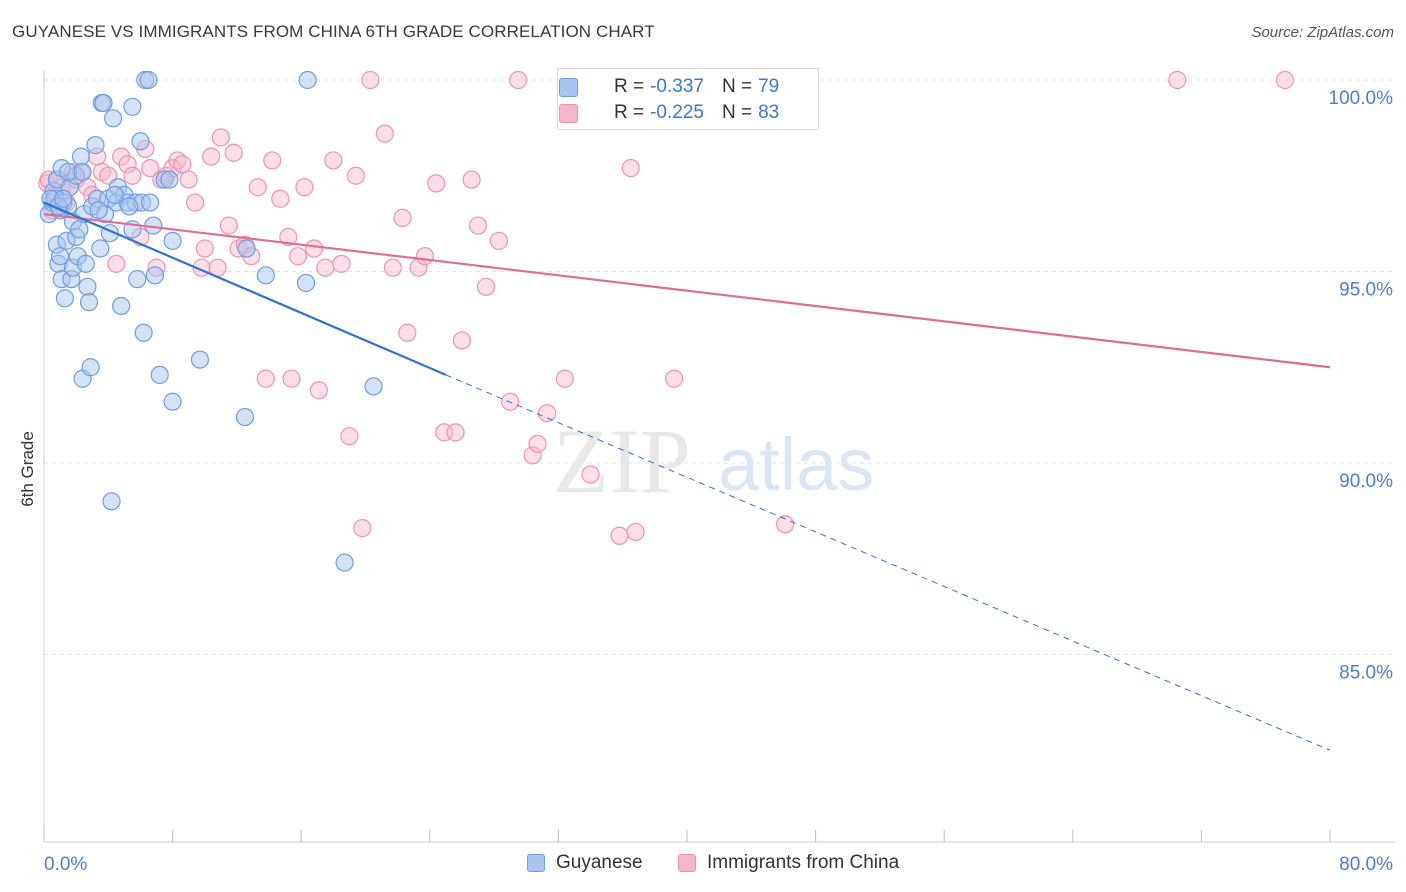 Image resolution: width=1406 pixels, height=892 pixels. What do you see at coordinates (677, 86) in the screenshot?
I see `r-value-guyanese: -0.337` at bounding box center [677, 86].